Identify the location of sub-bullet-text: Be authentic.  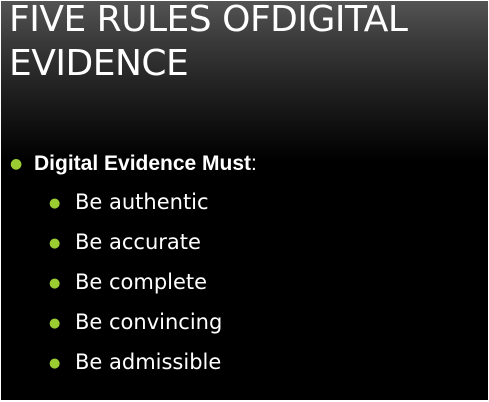
(142, 202).